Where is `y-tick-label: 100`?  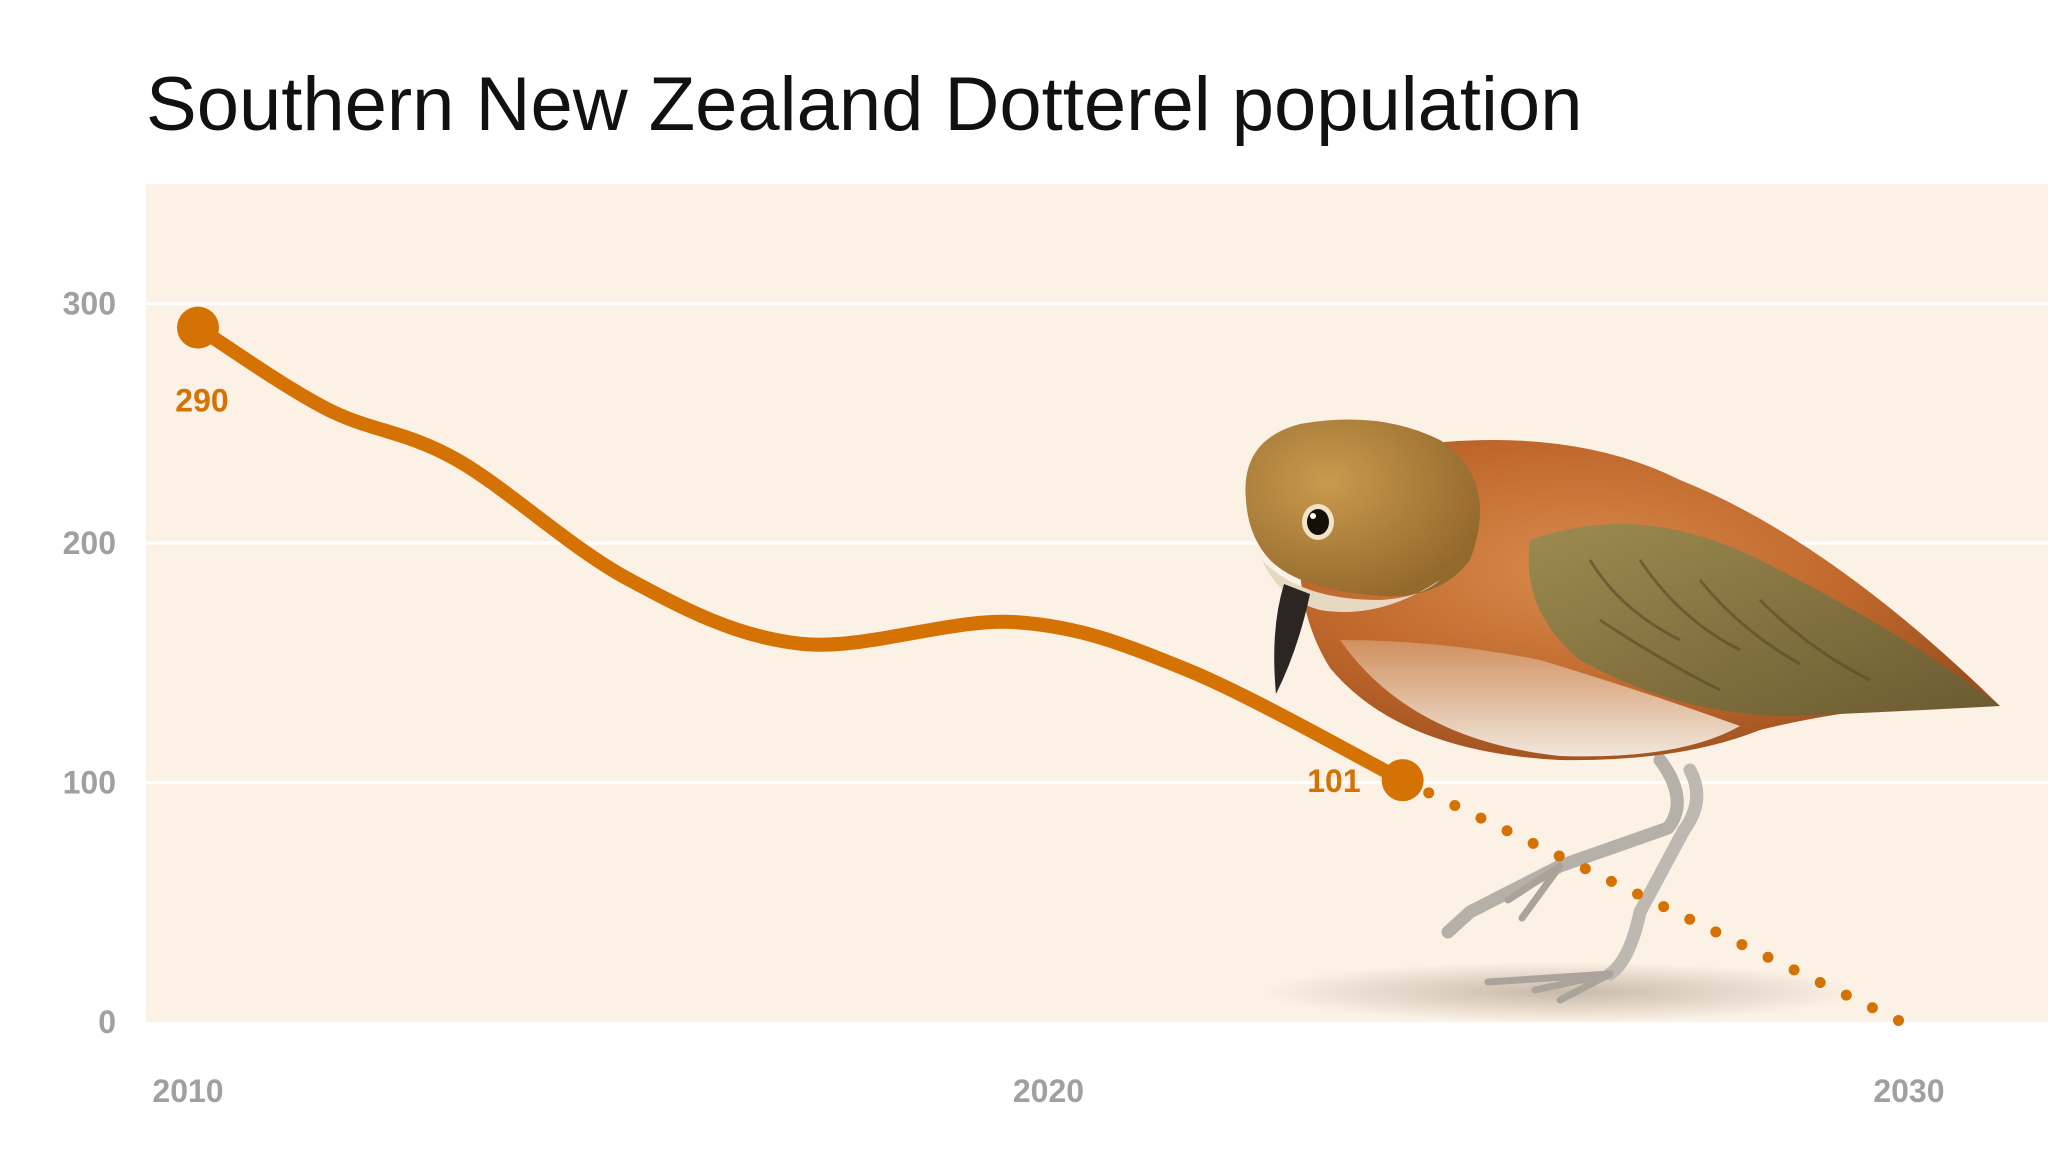 y-tick-label: 100 is located at coordinates (89, 783).